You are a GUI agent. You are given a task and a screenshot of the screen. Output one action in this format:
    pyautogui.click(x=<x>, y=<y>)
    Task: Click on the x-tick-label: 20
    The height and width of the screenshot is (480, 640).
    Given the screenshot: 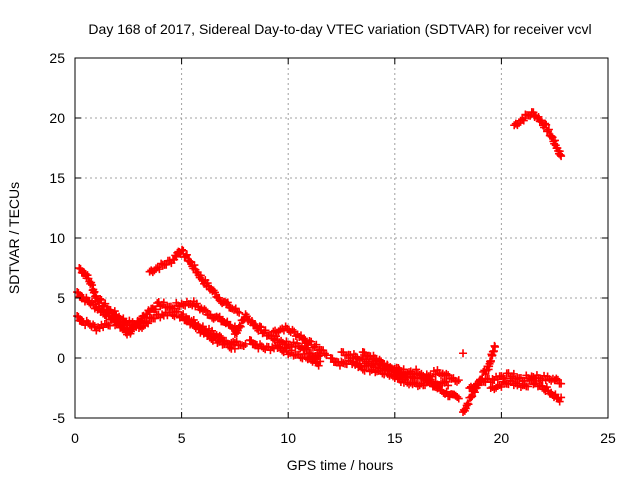 What is the action you would take?
    pyautogui.click(x=502, y=438)
    